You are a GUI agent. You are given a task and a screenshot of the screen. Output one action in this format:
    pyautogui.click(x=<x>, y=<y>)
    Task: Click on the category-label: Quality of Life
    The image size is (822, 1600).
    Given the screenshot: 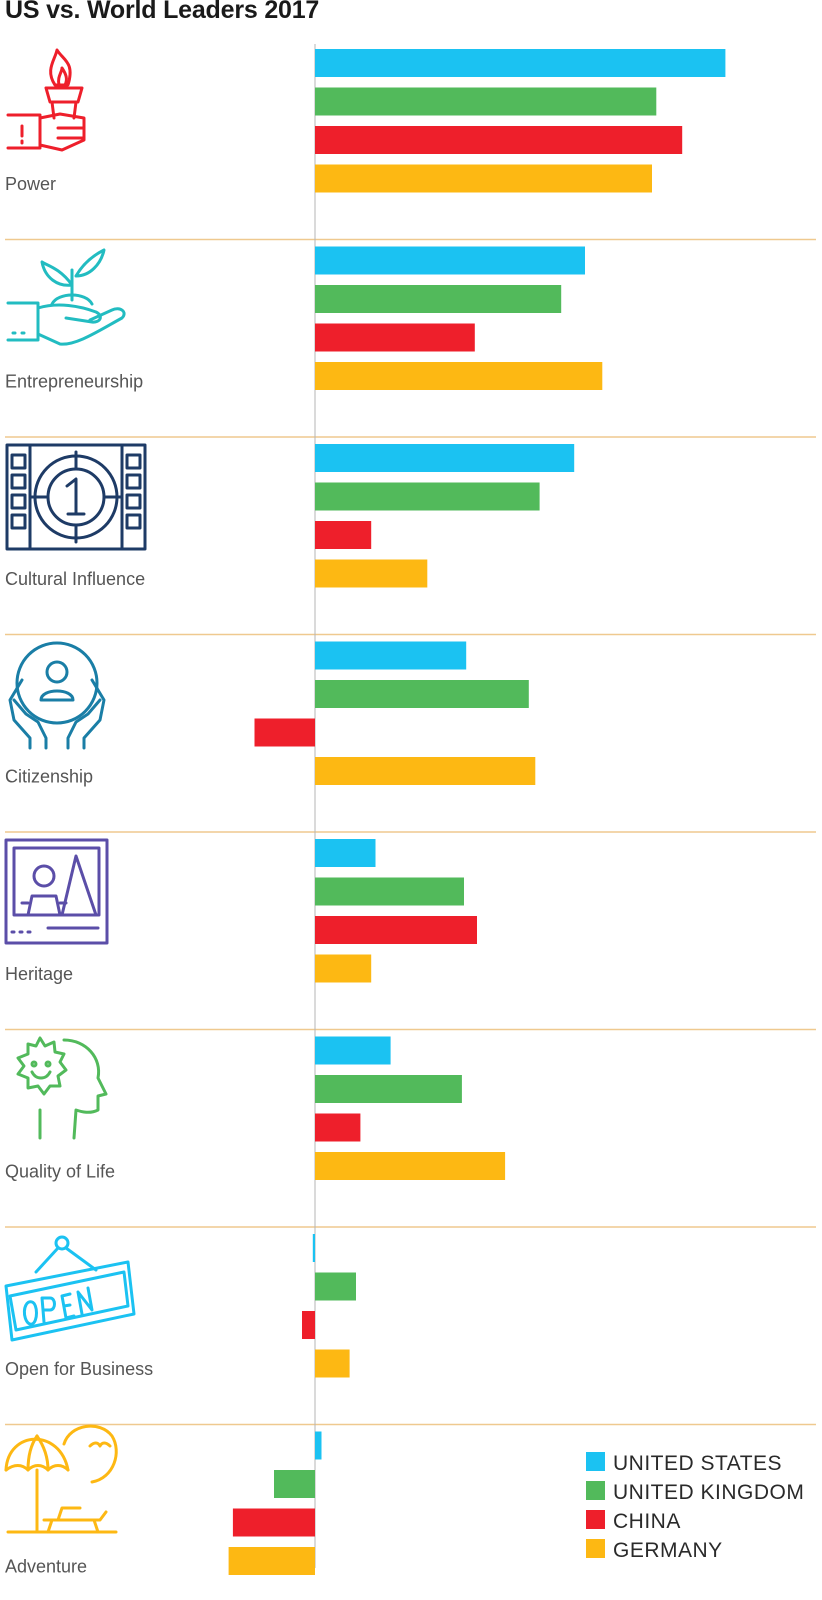 What is the action you would take?
    pyautogui.click(x=60, y=1172)
    